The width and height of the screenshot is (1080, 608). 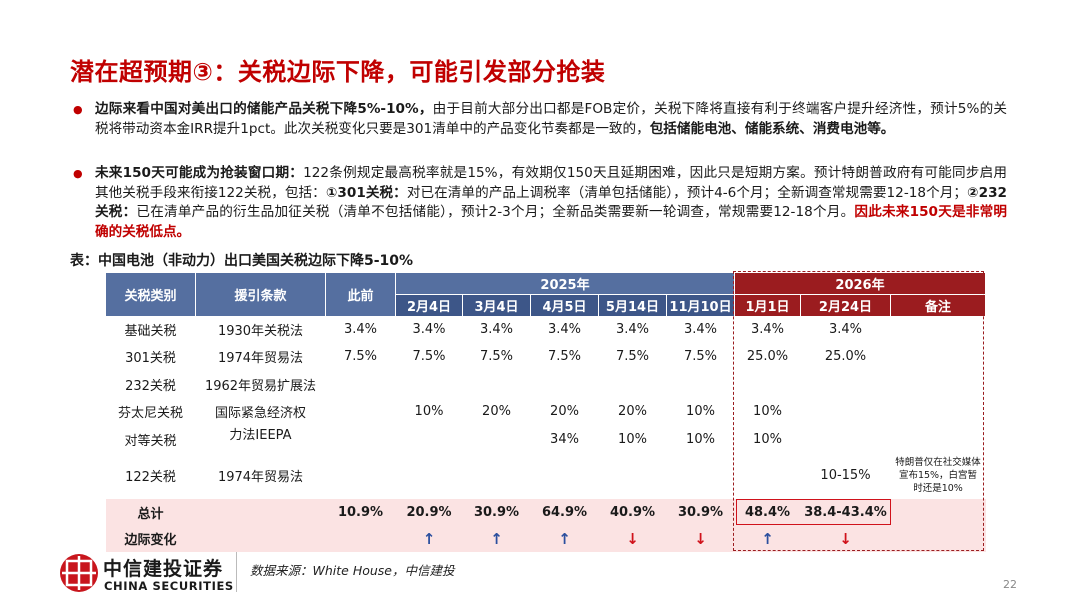 What do you see at coordinates (845, 475) in the screenshot?
I see `table-cell: 10-15%` at bounding box center [845, 475].